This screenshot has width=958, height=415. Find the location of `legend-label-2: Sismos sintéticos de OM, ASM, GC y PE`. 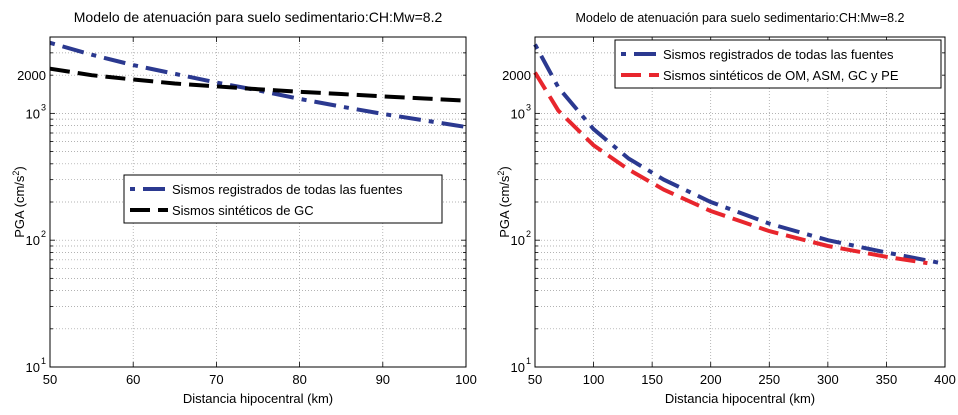

legend-label-2: Sismos sintéticos de OM, ASM, GC y PE is located at coordinates (781, 75).